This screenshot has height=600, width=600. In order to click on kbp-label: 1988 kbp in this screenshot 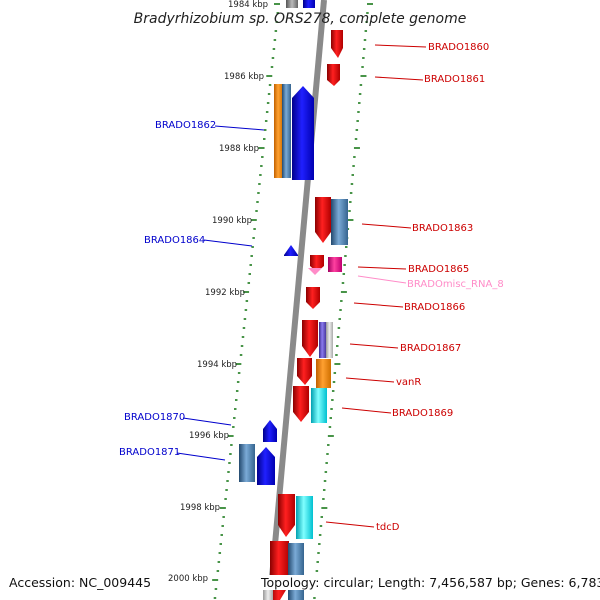, I will do `click(239, 149)`.